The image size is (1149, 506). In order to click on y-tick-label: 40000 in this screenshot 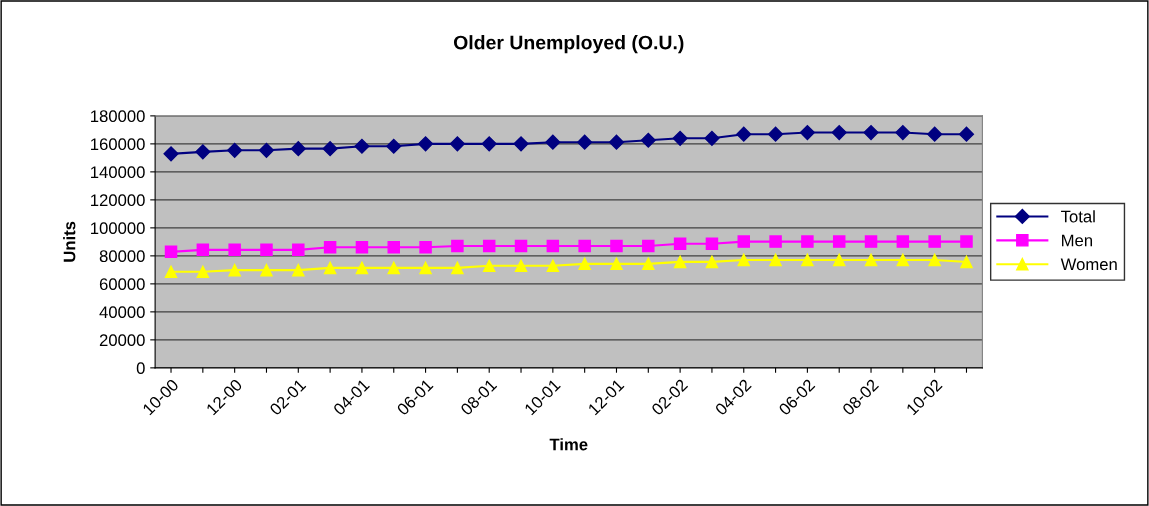, I will do `click(122, 312)`.